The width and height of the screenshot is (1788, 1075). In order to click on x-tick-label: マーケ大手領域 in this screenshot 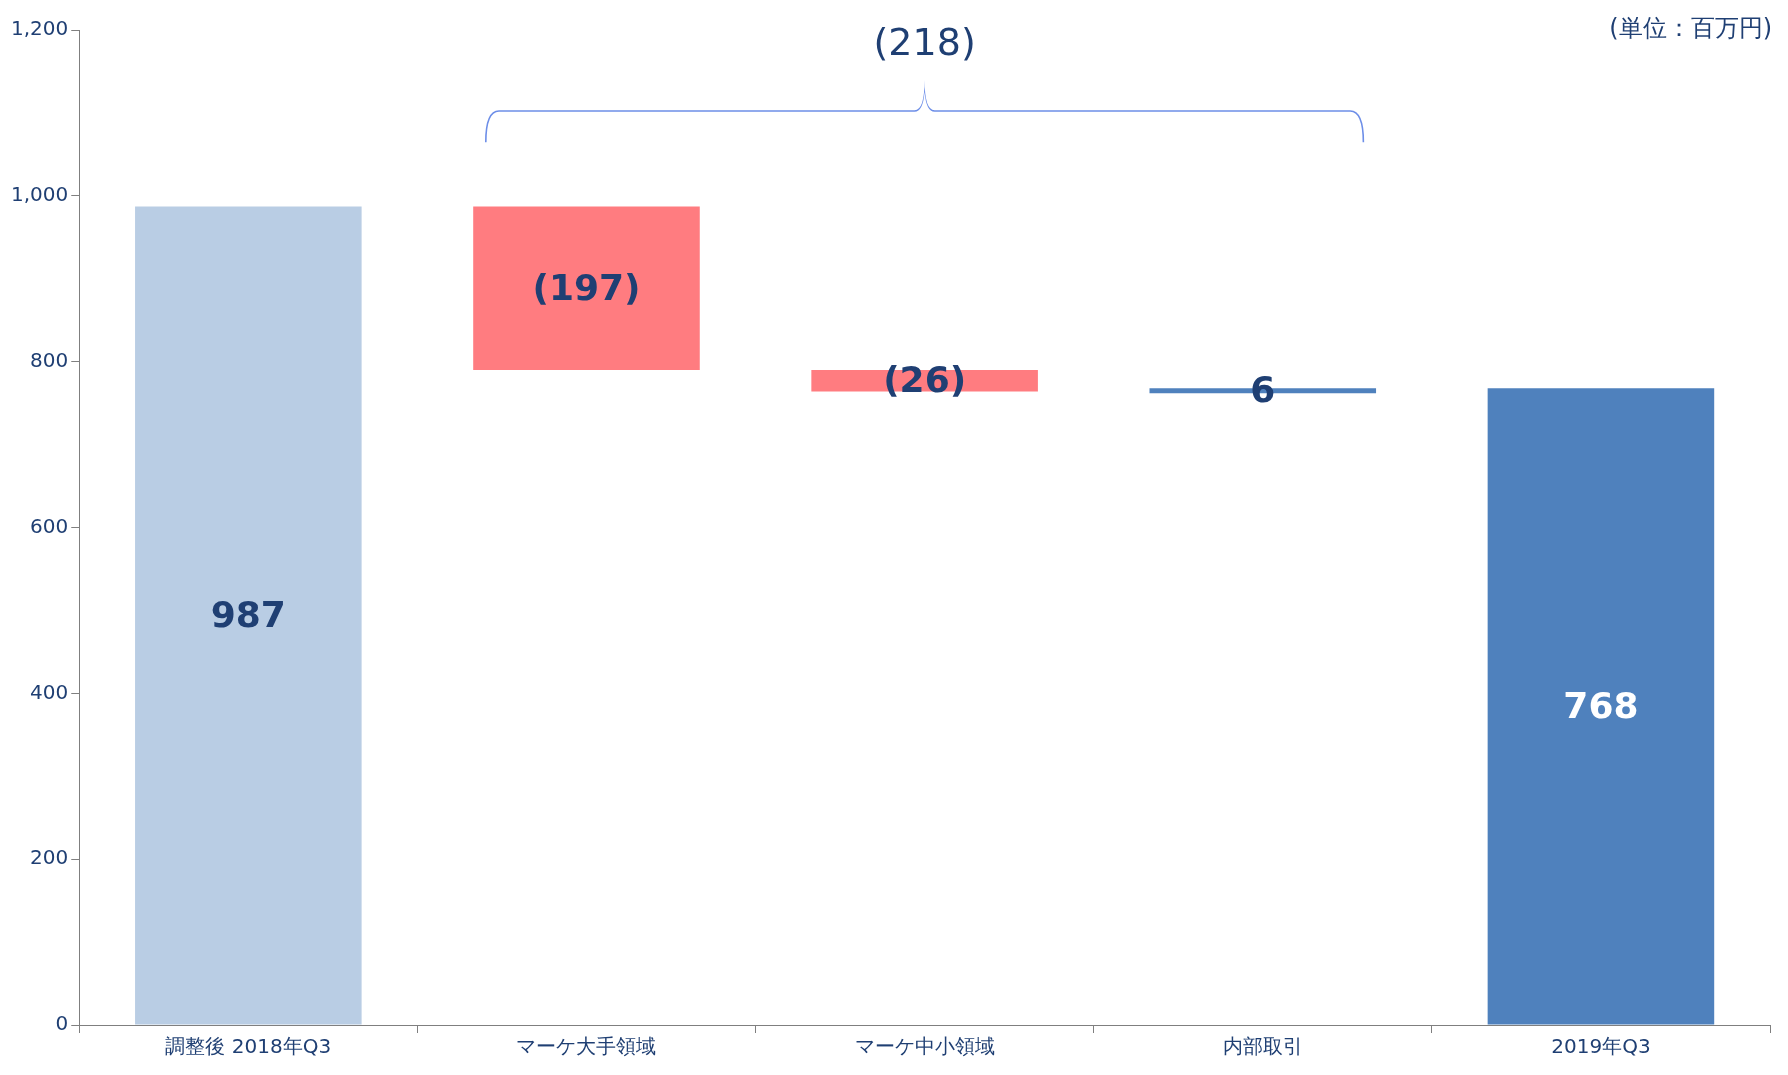, I will do `click(586, 1046)`.